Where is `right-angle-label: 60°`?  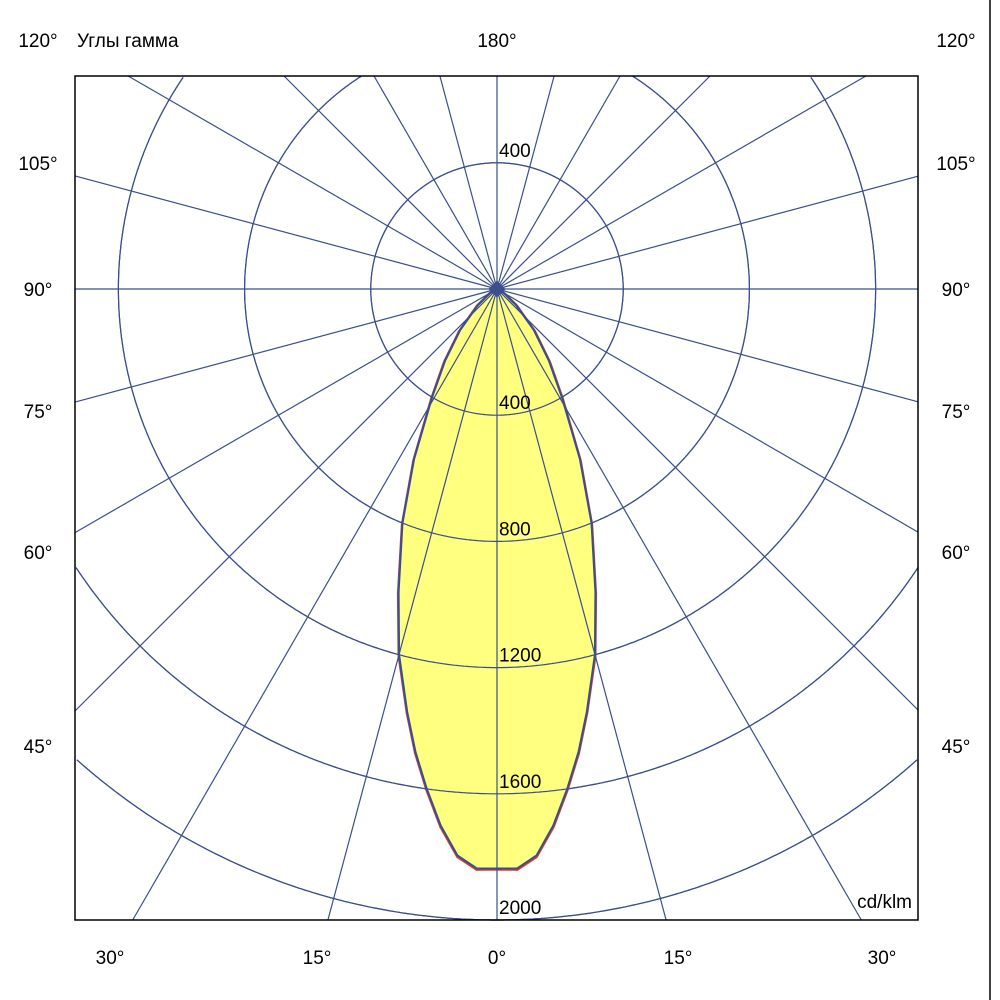 right-angle-label: 60° is located at coordinates (956, 553).